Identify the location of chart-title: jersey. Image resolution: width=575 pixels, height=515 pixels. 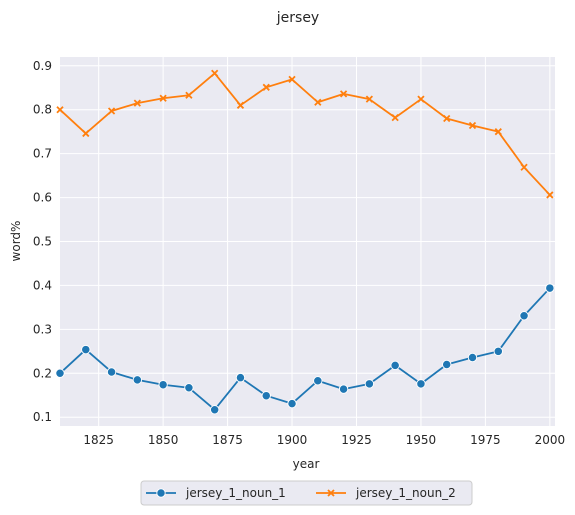
(297, 18).